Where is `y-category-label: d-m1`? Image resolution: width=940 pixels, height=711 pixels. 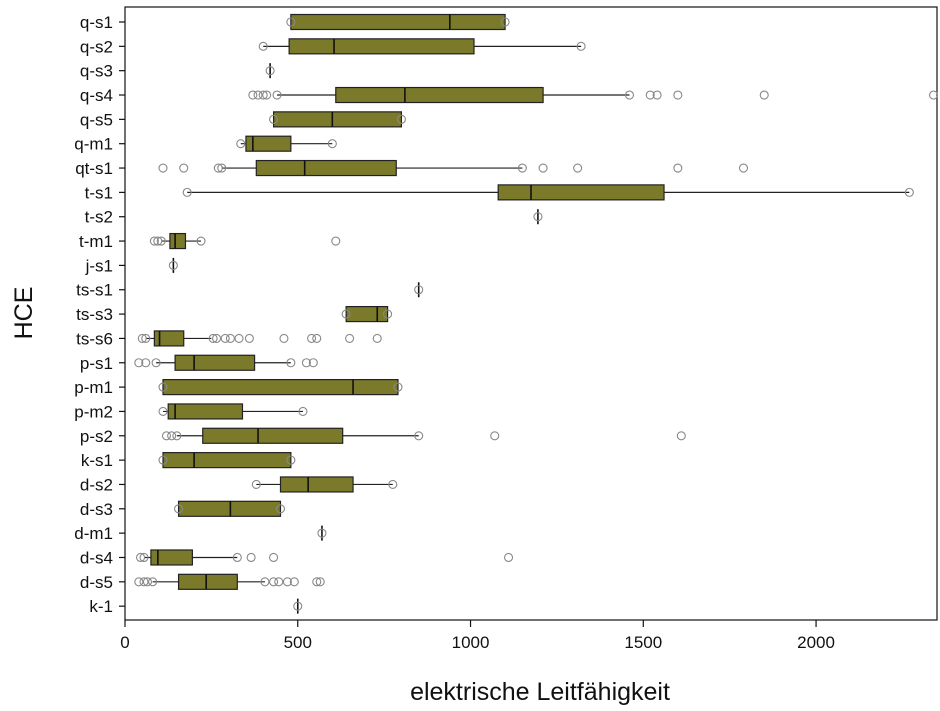 y-category-label: d-m1 is located at coordinates (93, 533).